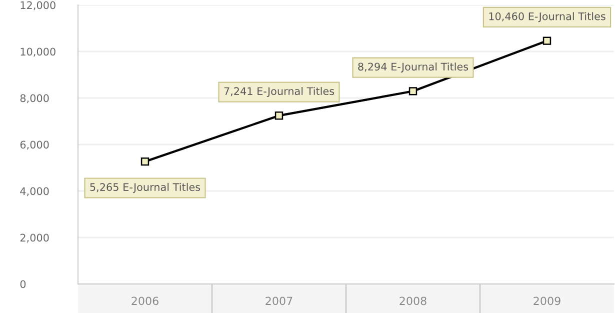 The height and width of the screenshot is (313, 615). I want to click on data-label: 10,460 E-Journal Titles, so click(547, 17).